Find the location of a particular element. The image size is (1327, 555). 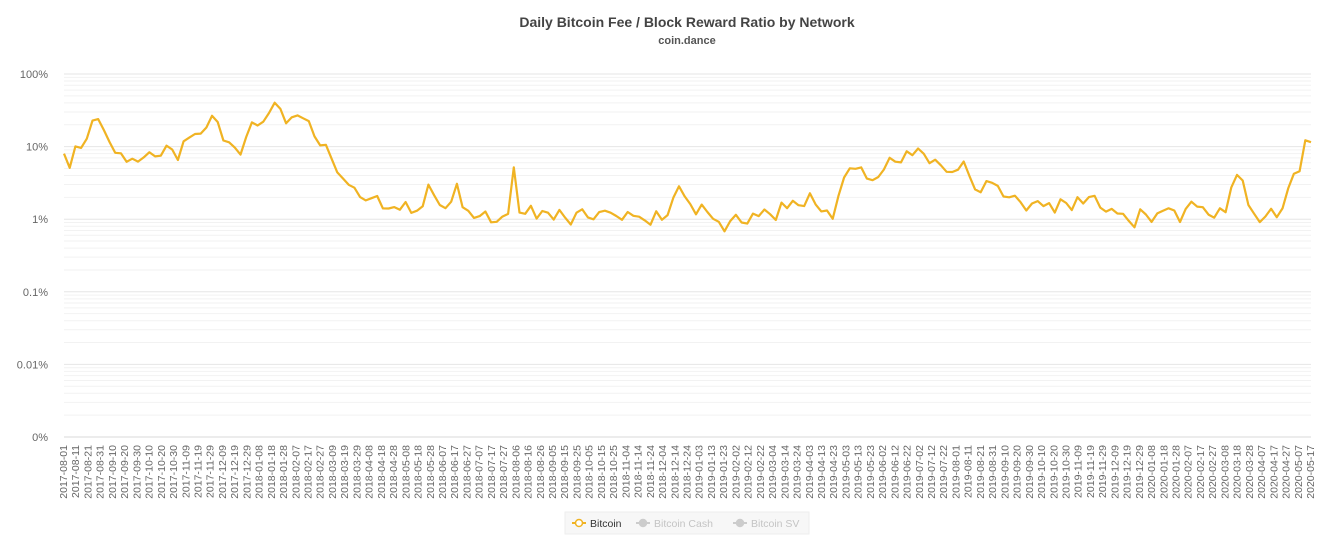

y-tick-label: 0.1% is located at coordinates (35, 293).